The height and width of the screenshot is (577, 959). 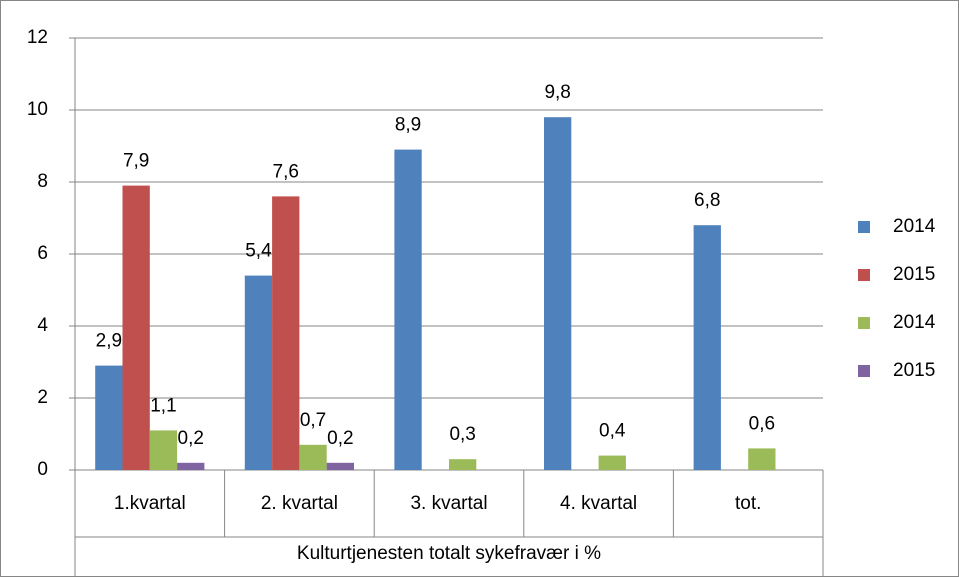 I want to click on y-tick-label: 12, so click(x=37, y=37).